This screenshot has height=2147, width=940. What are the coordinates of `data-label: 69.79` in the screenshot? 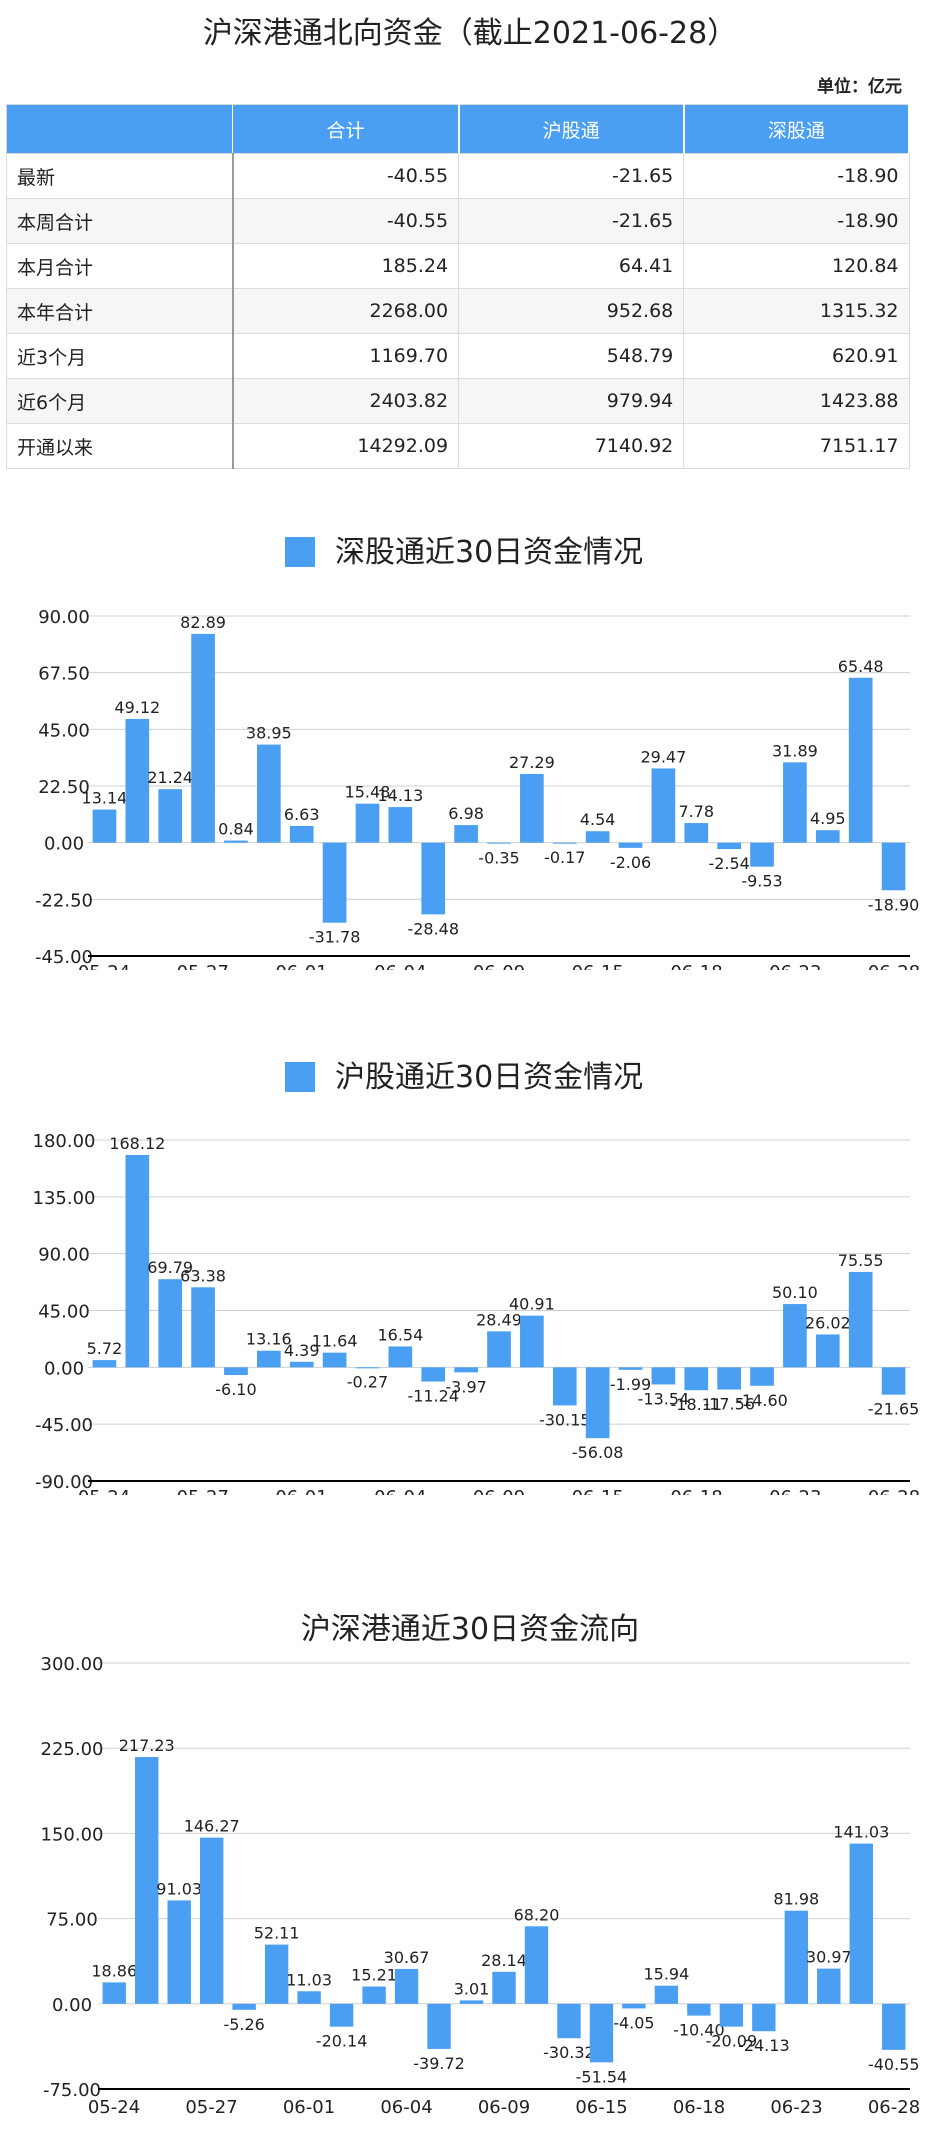 It's located at (170, 1267).